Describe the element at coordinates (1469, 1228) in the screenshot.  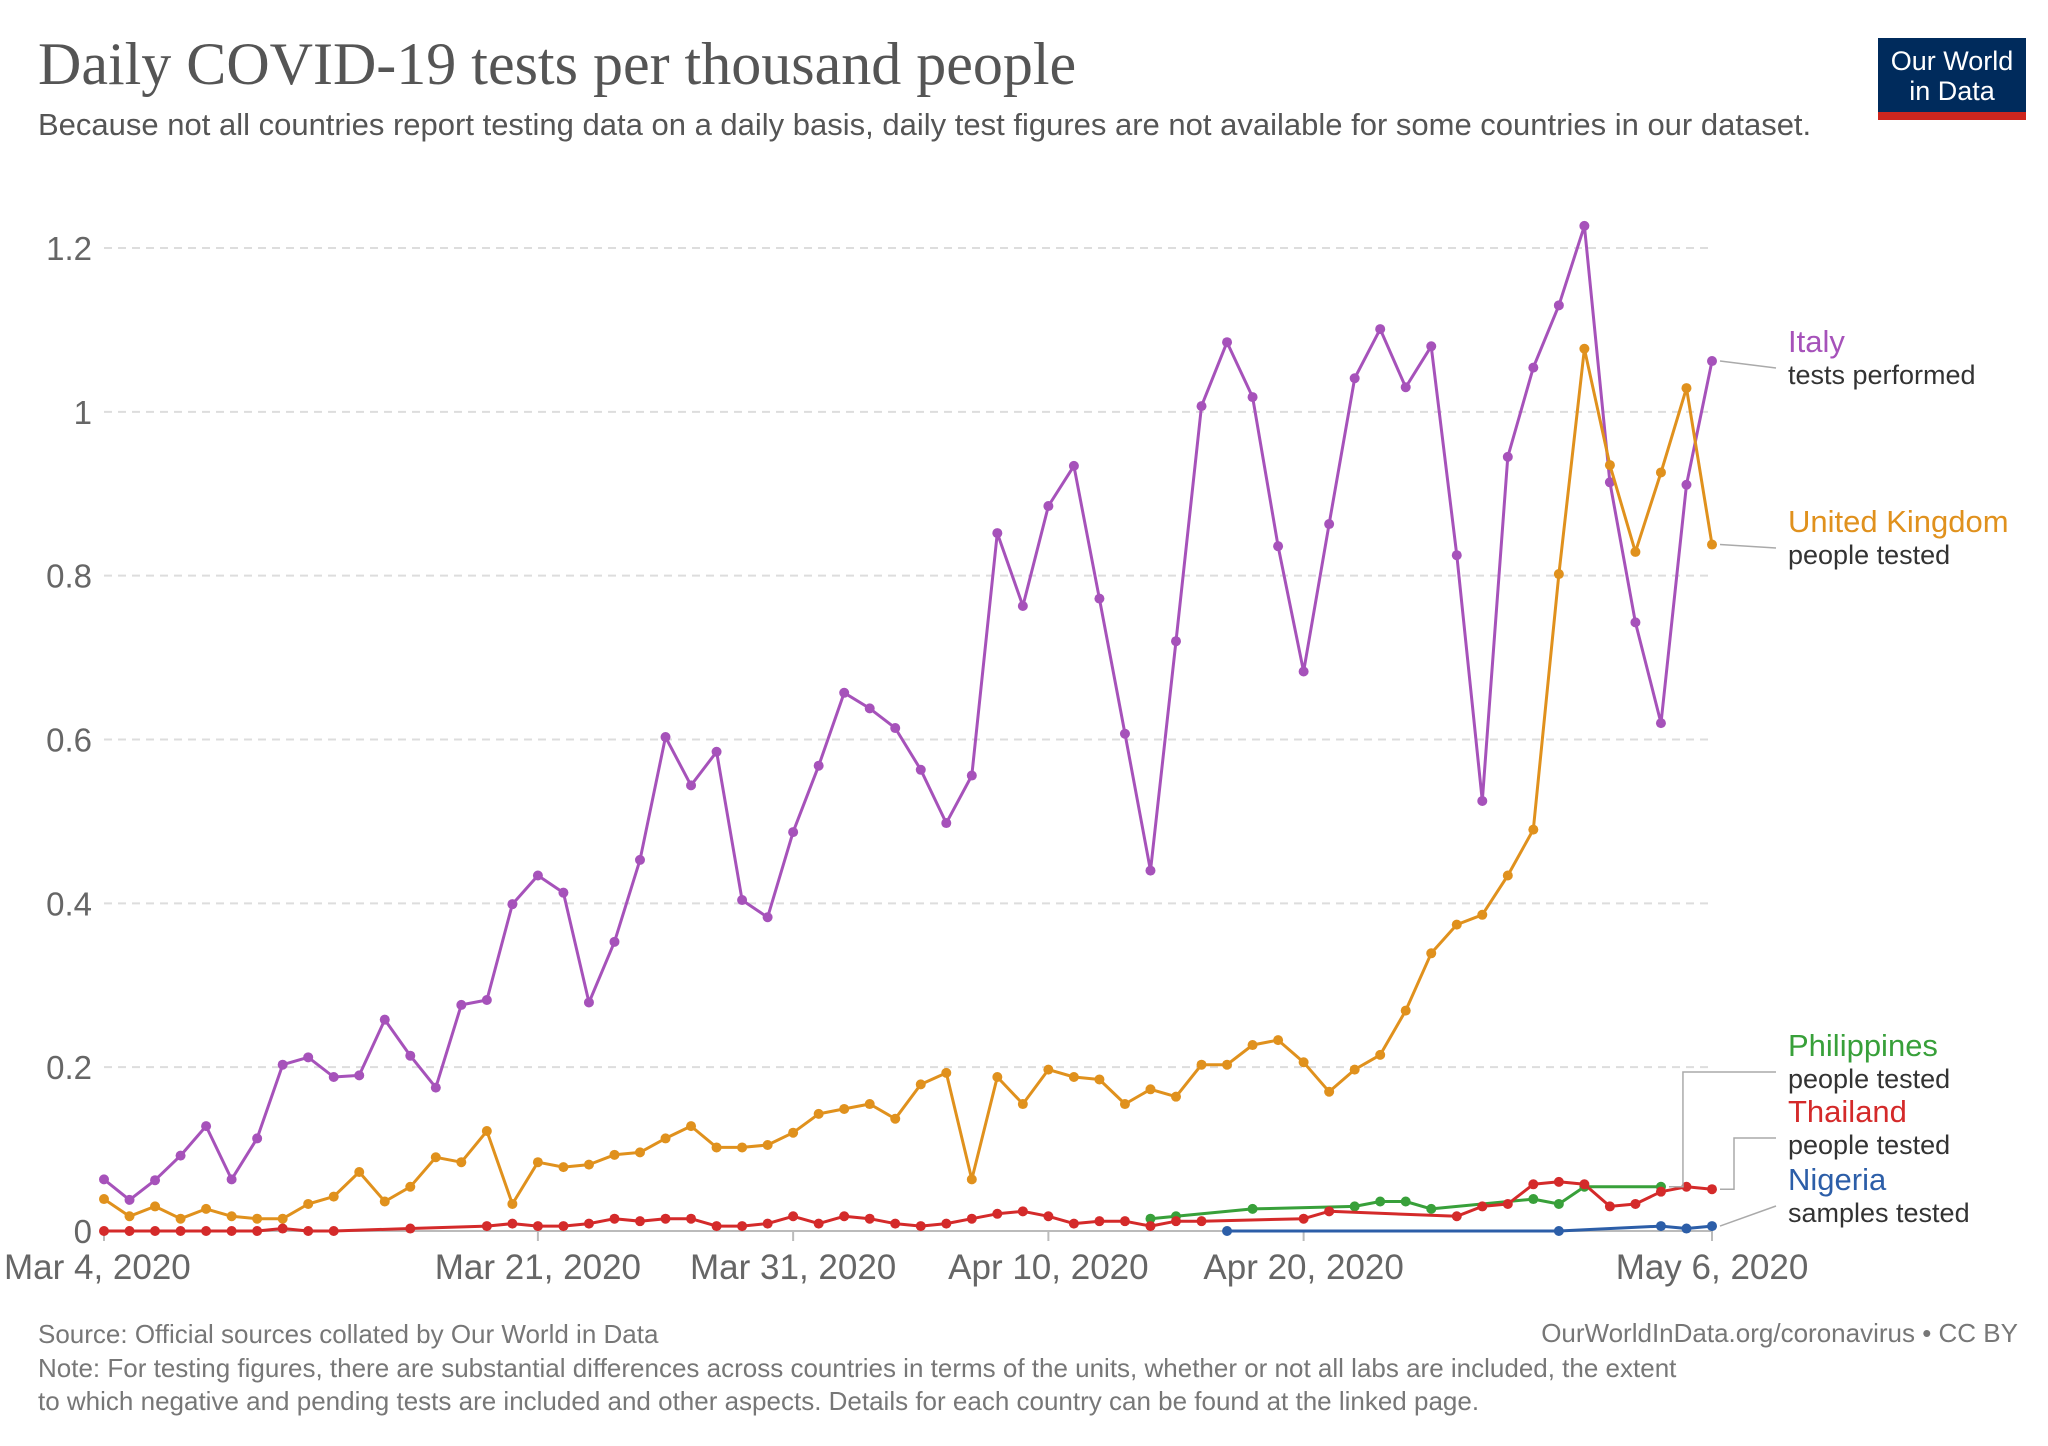
I see `series-nigeria` at that location.